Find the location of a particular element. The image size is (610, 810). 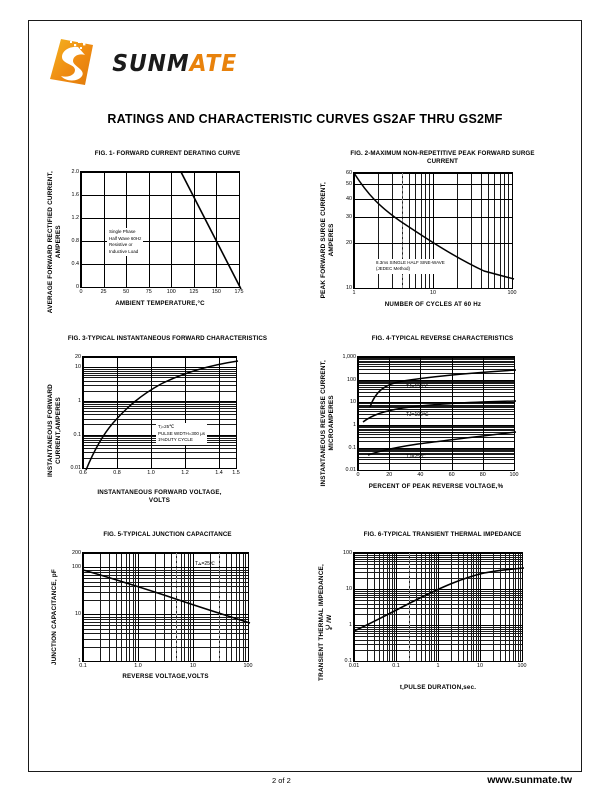

x-axis-tick: 75 is located at coordinates (148, 292).